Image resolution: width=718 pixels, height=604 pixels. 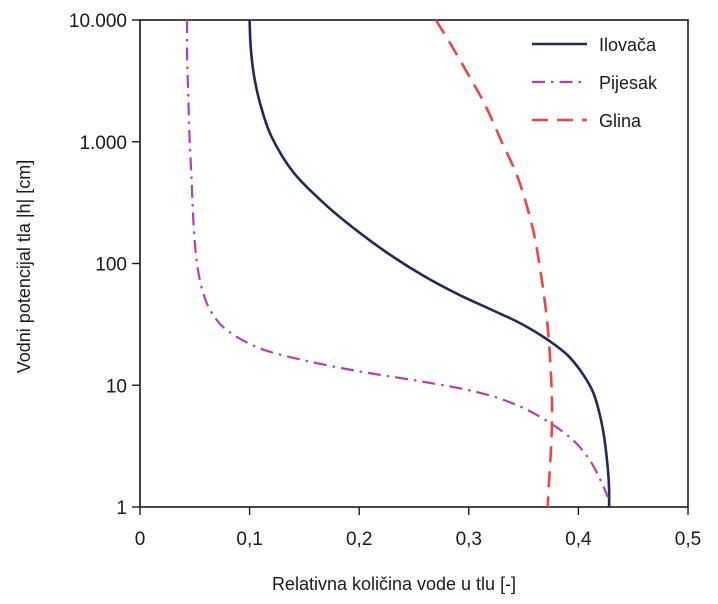 I want to click on x-tick-label: 0,4, so click(x=578, y=539).